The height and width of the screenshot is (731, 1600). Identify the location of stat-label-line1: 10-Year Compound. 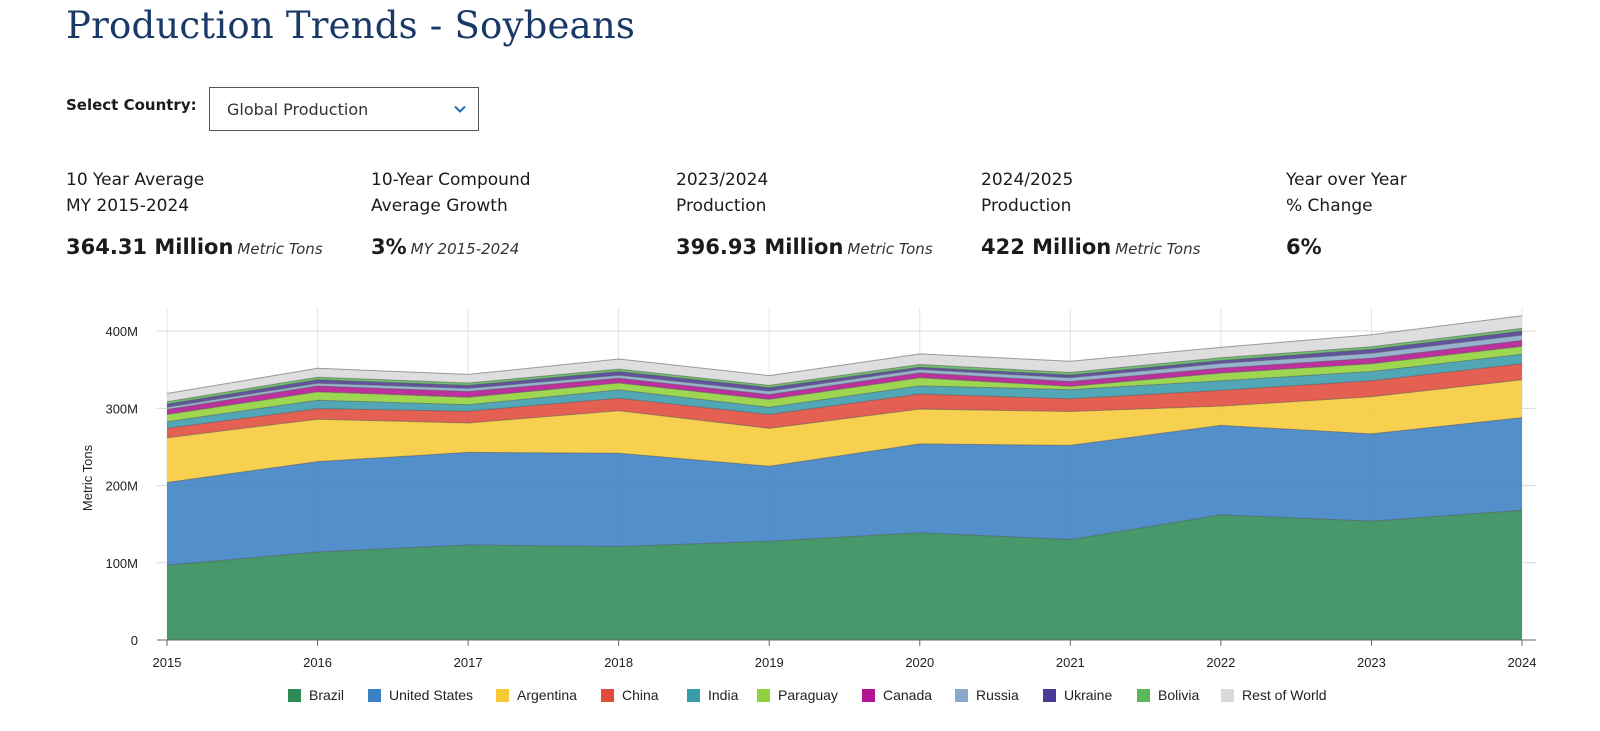
(451, 180).